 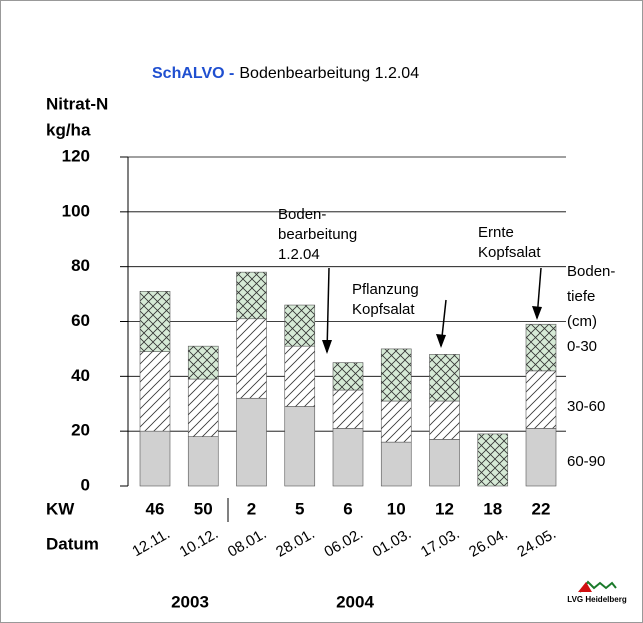 What do you see at coordinates (68, 129) in the screenshot?
I see `y-label: kg/ha` at bounding box center [68, 129].